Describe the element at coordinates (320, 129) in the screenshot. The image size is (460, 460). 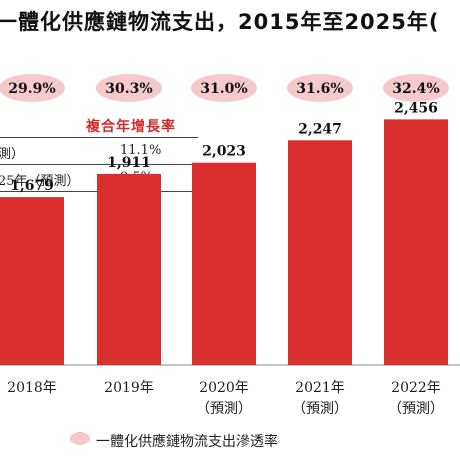
I see `bar-value-label-4: 2,247` at that location.